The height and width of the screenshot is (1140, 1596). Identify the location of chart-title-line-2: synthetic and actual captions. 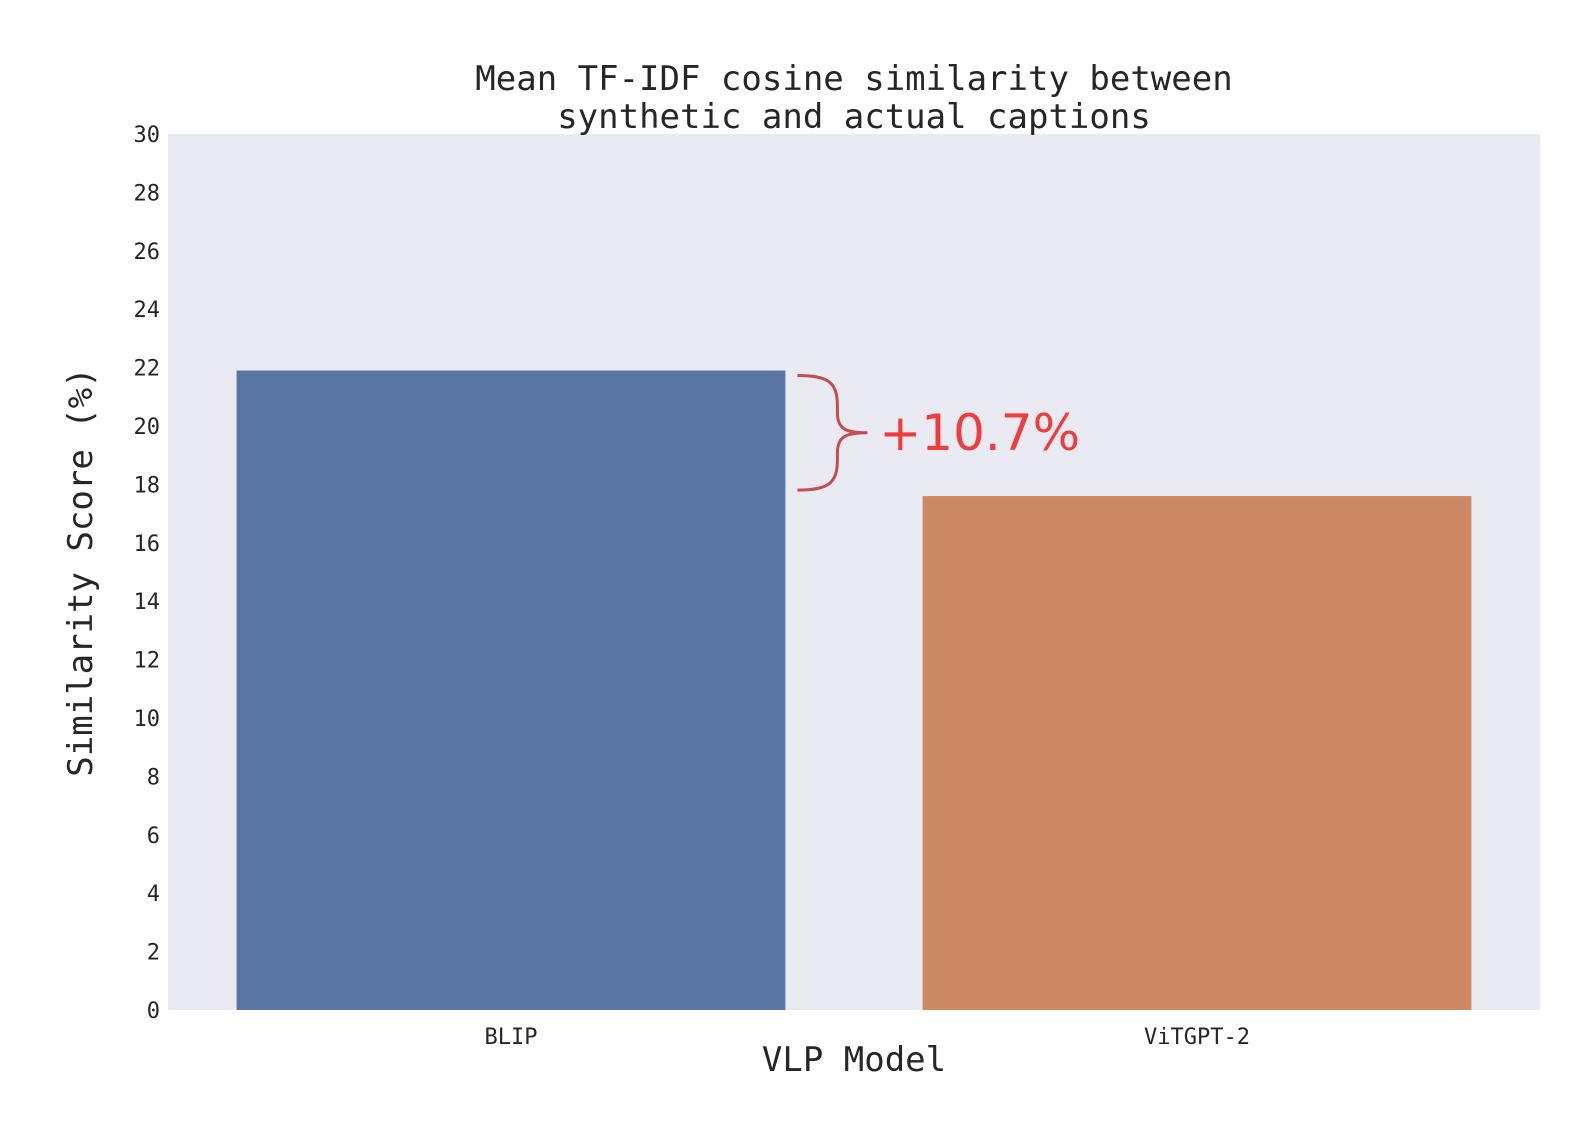
(854, 117).